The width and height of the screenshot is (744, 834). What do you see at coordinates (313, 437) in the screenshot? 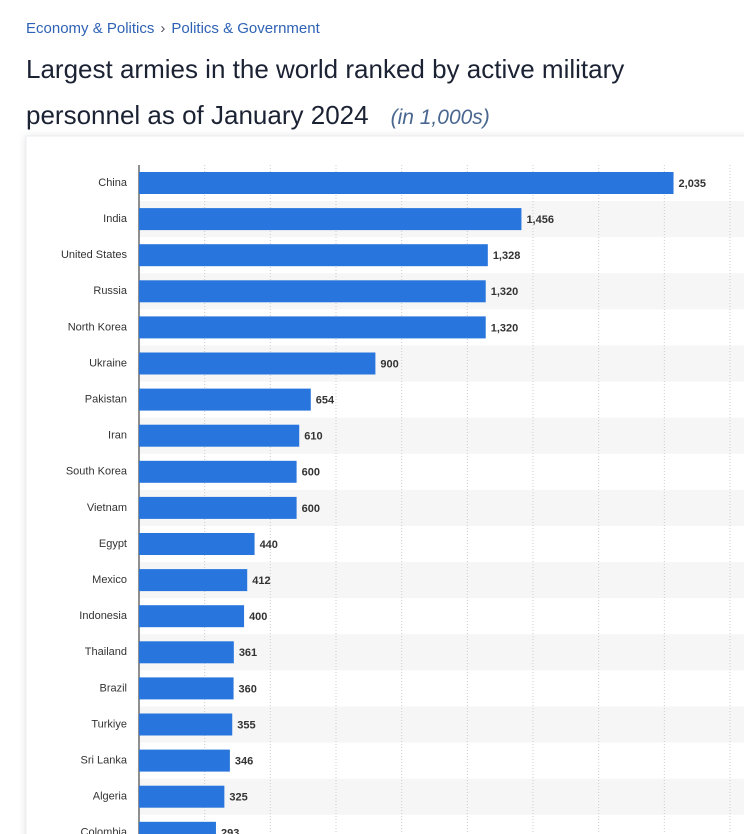
I see `data-label: 610` at bounding box center [313, 437].